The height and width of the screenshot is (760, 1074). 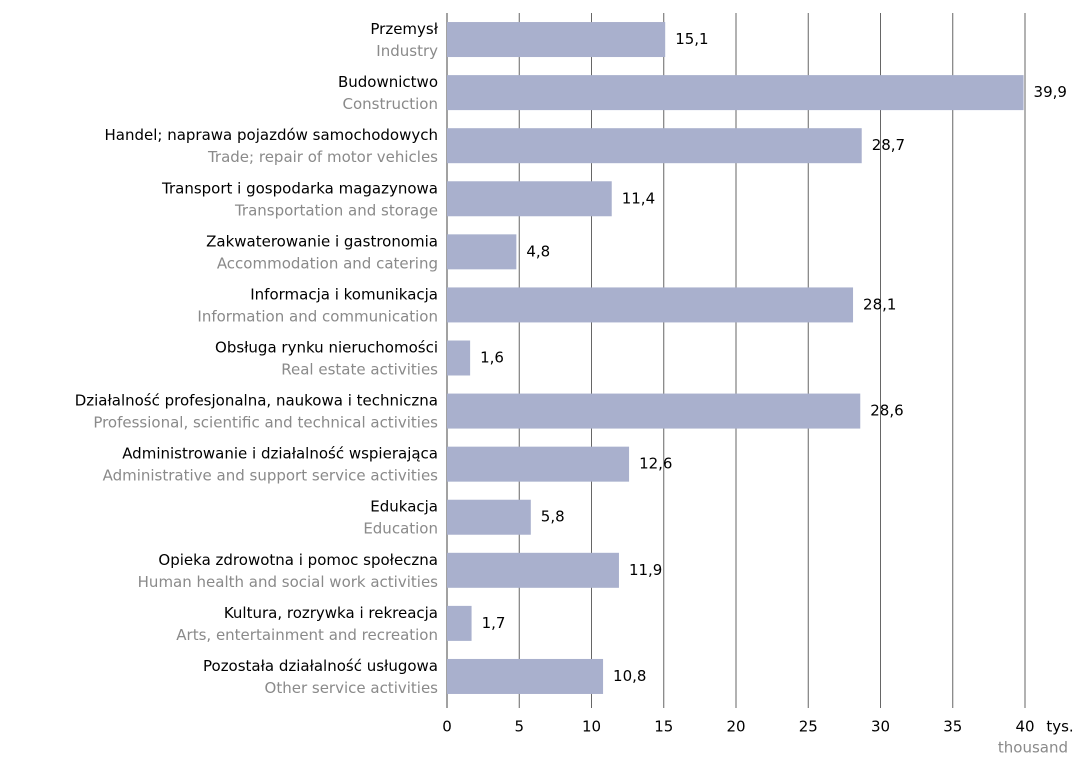 I want to click on category-label-en: Other service activities, so click(x=352, y=688).